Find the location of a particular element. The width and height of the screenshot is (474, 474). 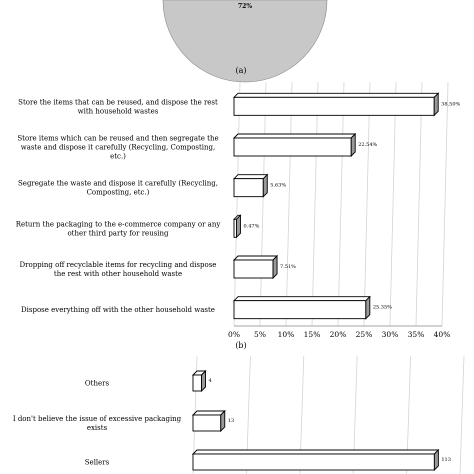

x-tick-label: 20% is located at coordinates (338, 334).